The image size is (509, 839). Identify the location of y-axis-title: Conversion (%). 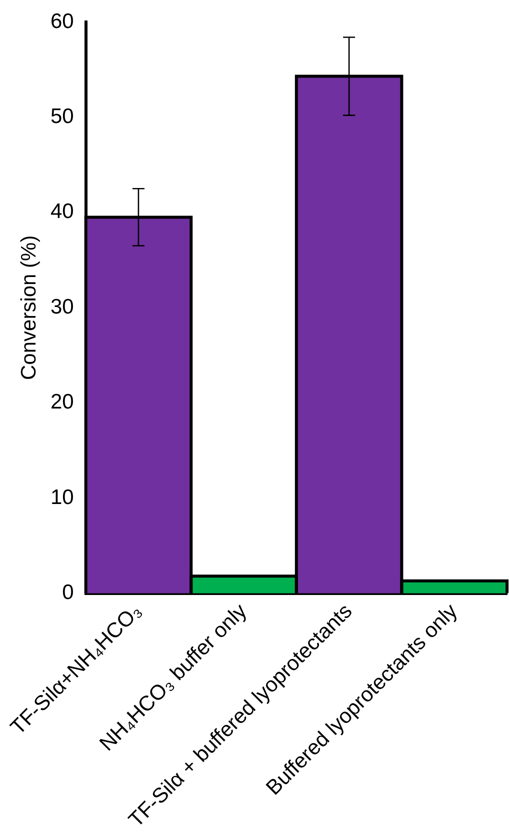
(29, 307).